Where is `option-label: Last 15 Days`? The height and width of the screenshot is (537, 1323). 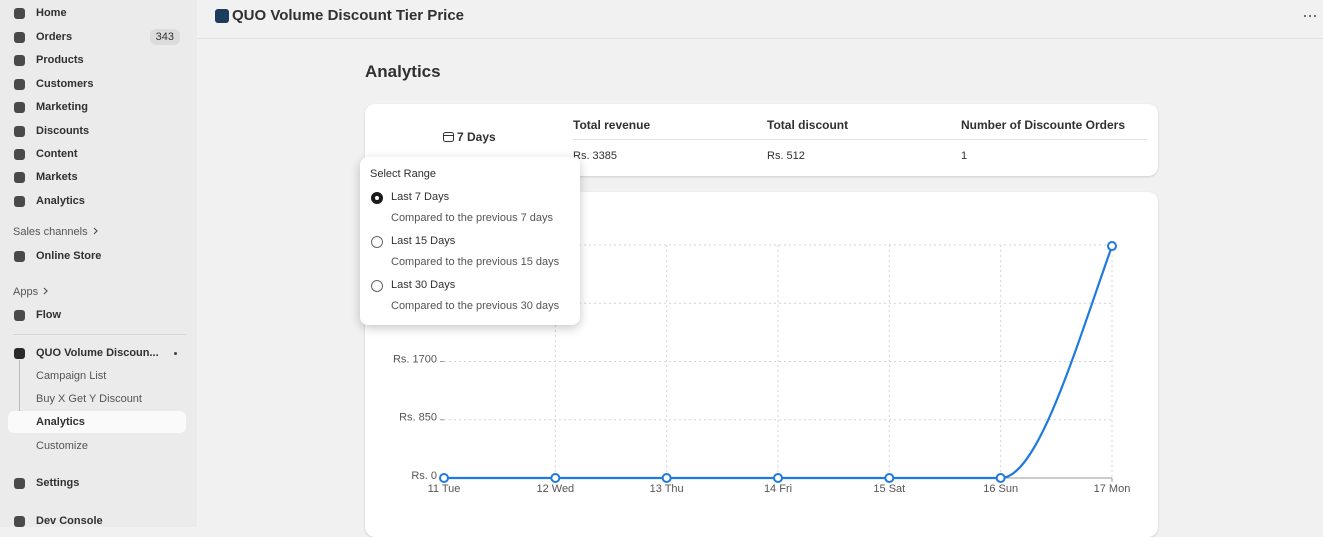 option-label: Last 15 Days is located at coordinates (423, 241).